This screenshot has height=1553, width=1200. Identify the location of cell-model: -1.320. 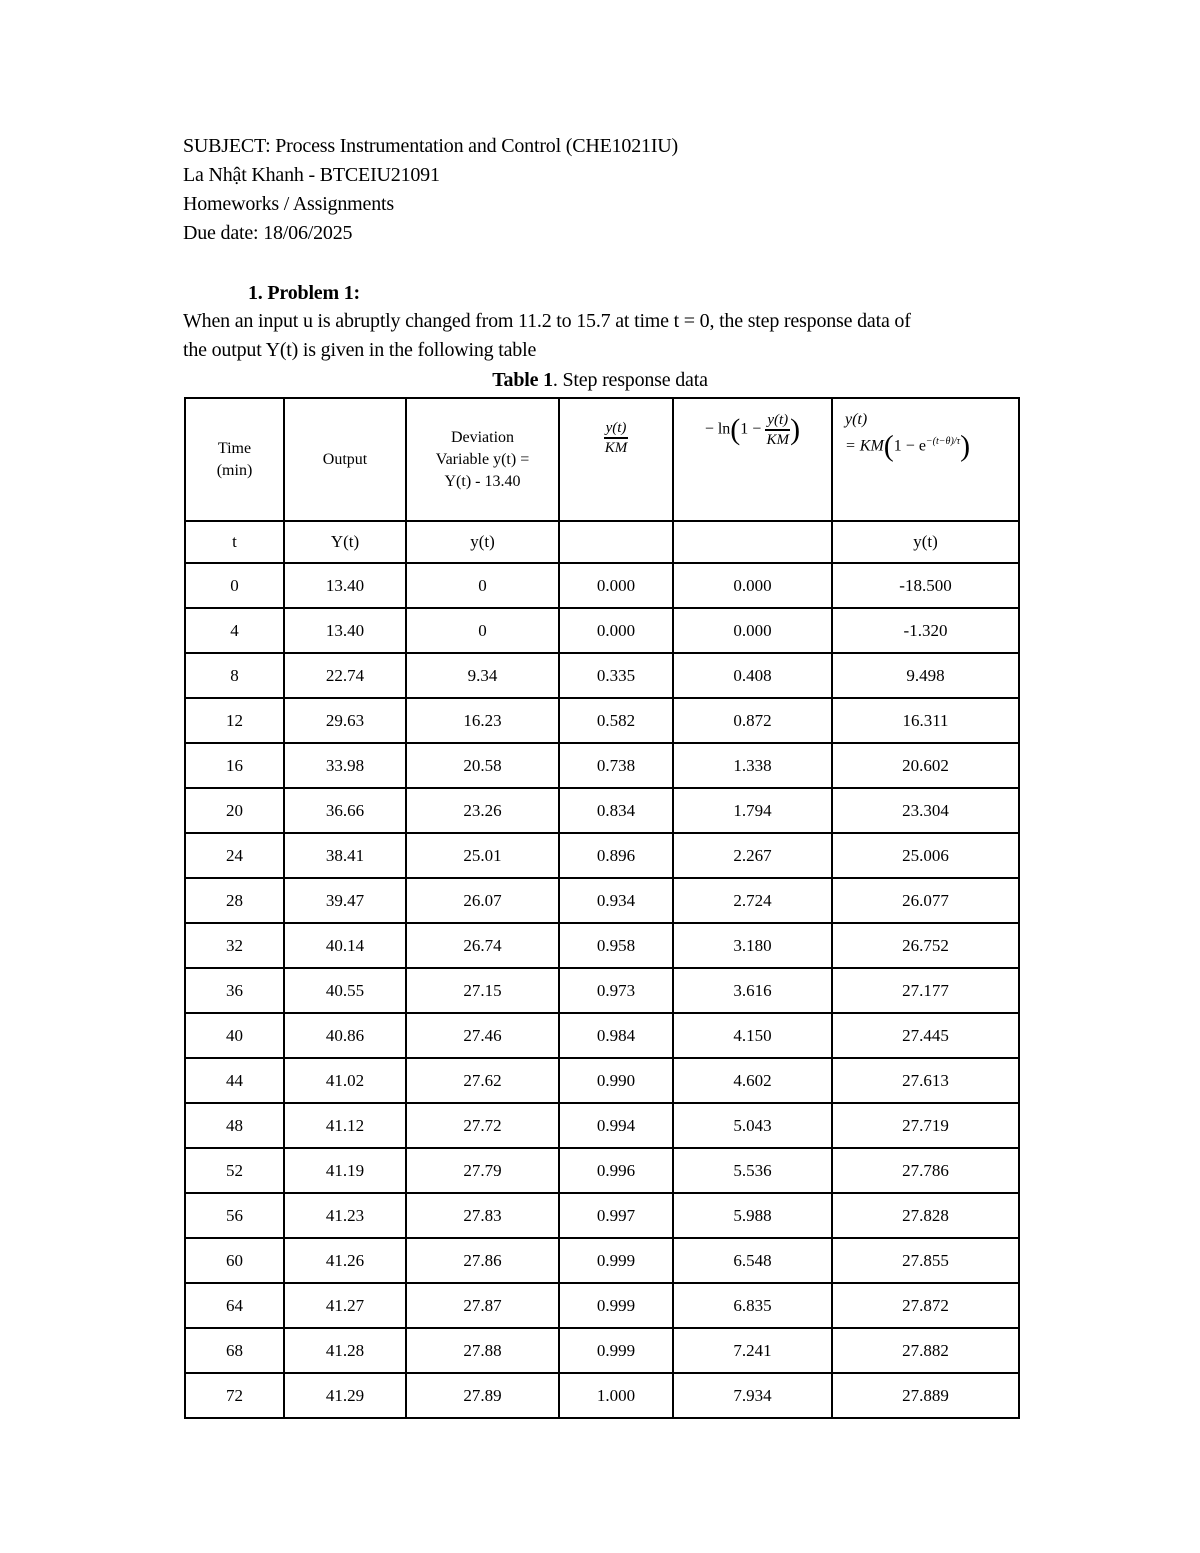
(925, 630).